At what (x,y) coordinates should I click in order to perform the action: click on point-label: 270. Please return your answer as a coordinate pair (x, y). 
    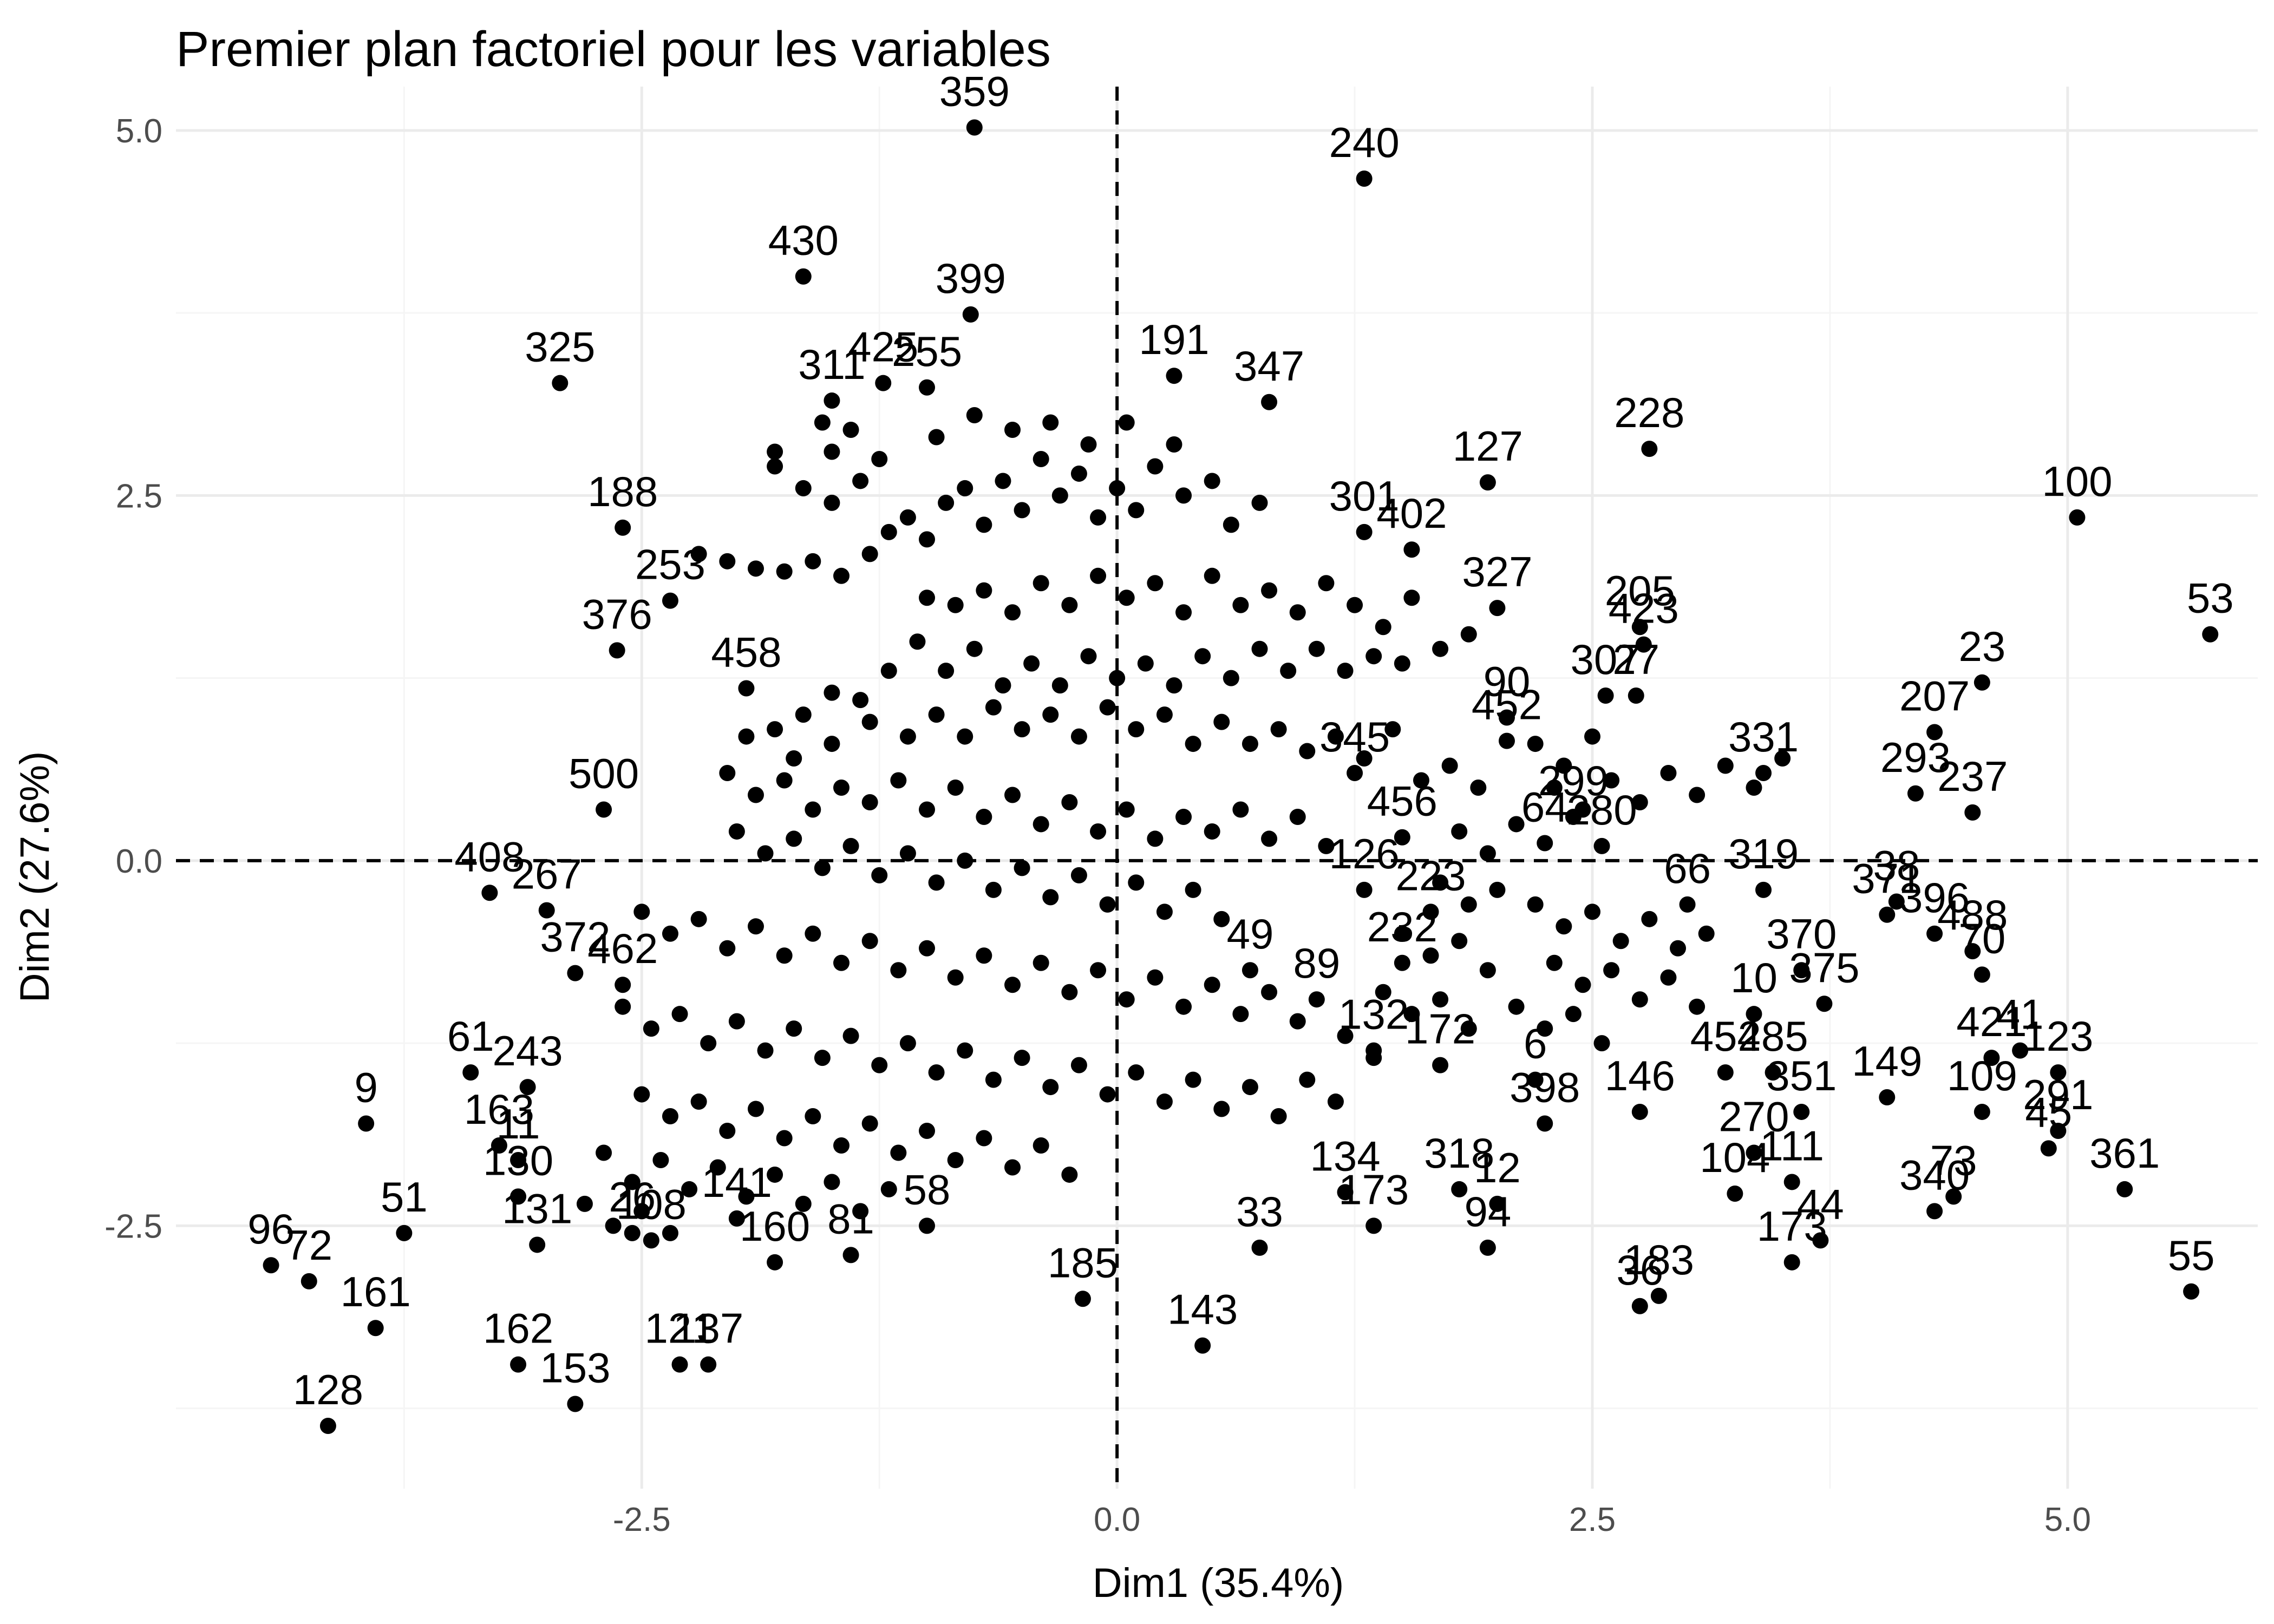
    Looking at the image, I should click on (1754, 1116).